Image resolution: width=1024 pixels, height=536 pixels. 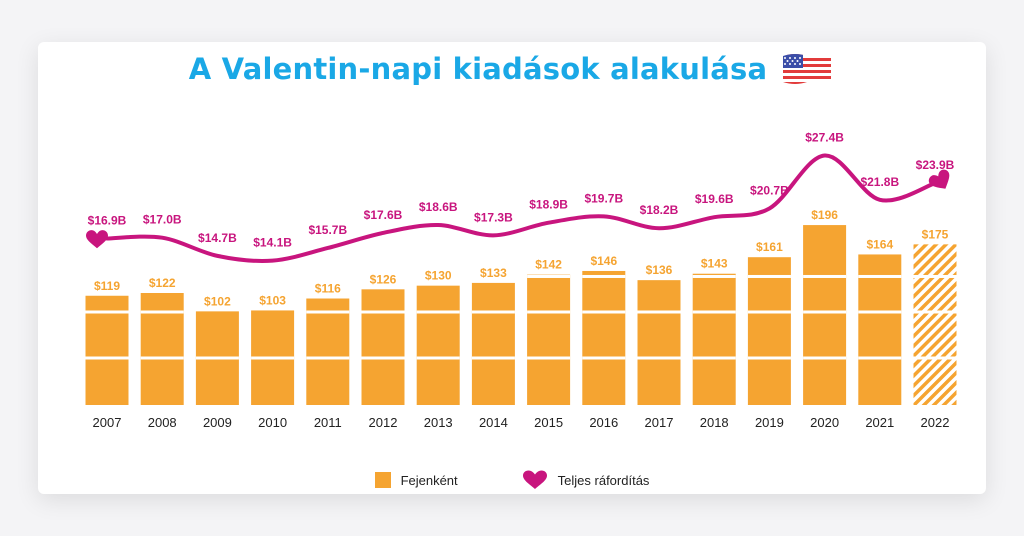 What do you see at coordinates (824, 422) in the screenshot?
I see `x-tick-label: 2020` at bounding box center [824, 422].